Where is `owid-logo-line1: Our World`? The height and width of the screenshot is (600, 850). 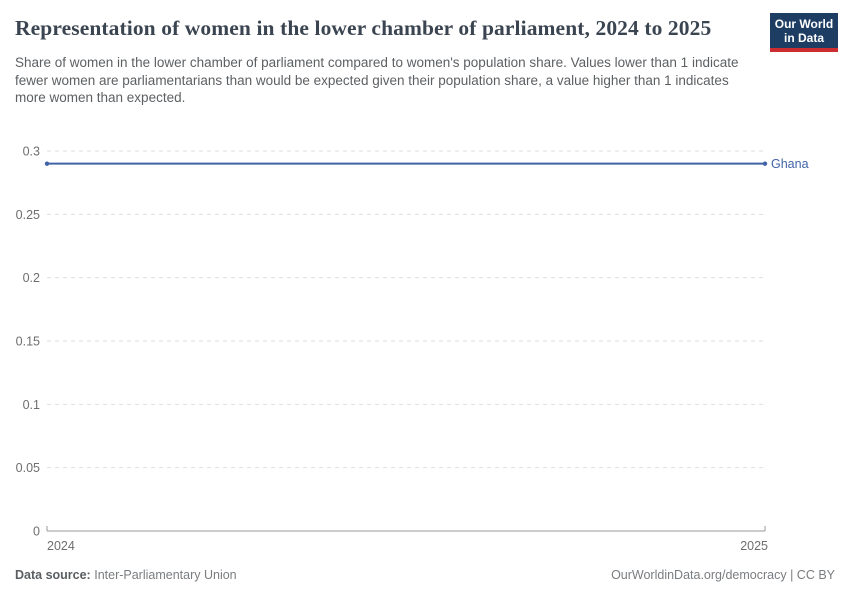 owid-logo-line1: Our World is located at coordinates (804, 23).